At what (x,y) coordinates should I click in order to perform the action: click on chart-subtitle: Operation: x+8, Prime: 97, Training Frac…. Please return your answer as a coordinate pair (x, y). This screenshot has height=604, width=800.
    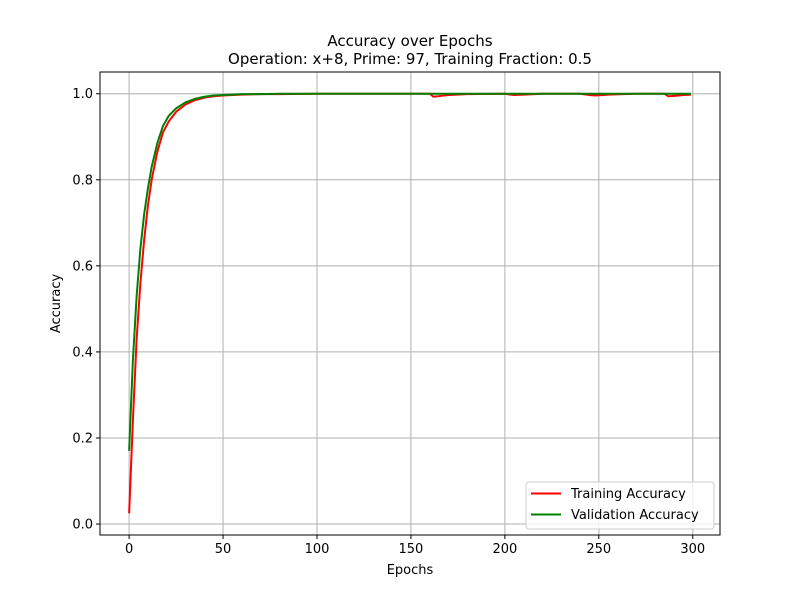
    Looking at the image, I should click on (410, 59).